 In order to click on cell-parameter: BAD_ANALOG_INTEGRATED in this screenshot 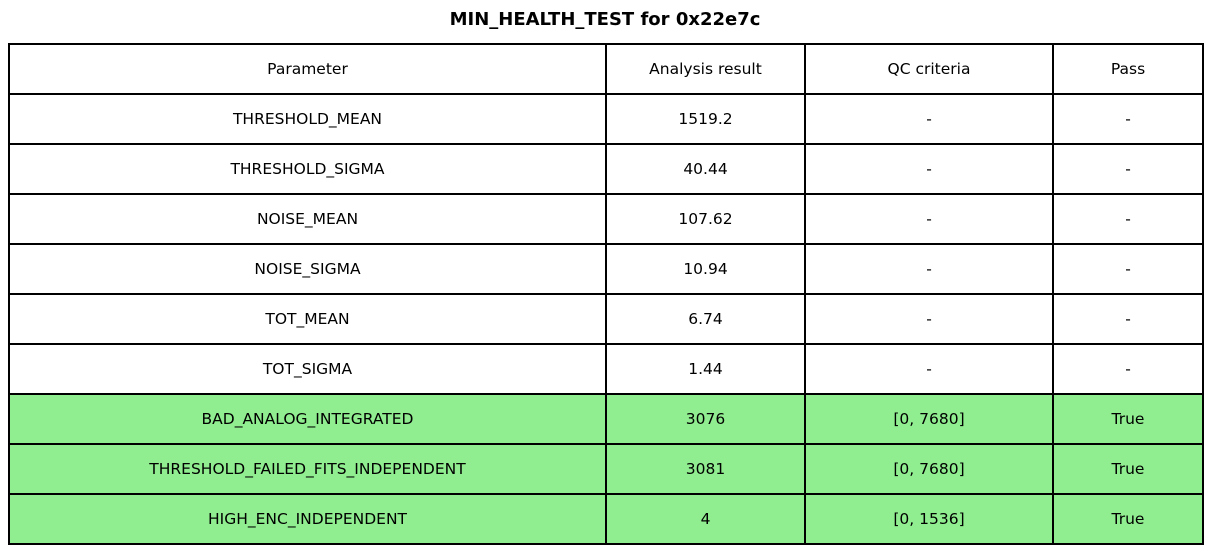, I will do `click(307, 419)`.